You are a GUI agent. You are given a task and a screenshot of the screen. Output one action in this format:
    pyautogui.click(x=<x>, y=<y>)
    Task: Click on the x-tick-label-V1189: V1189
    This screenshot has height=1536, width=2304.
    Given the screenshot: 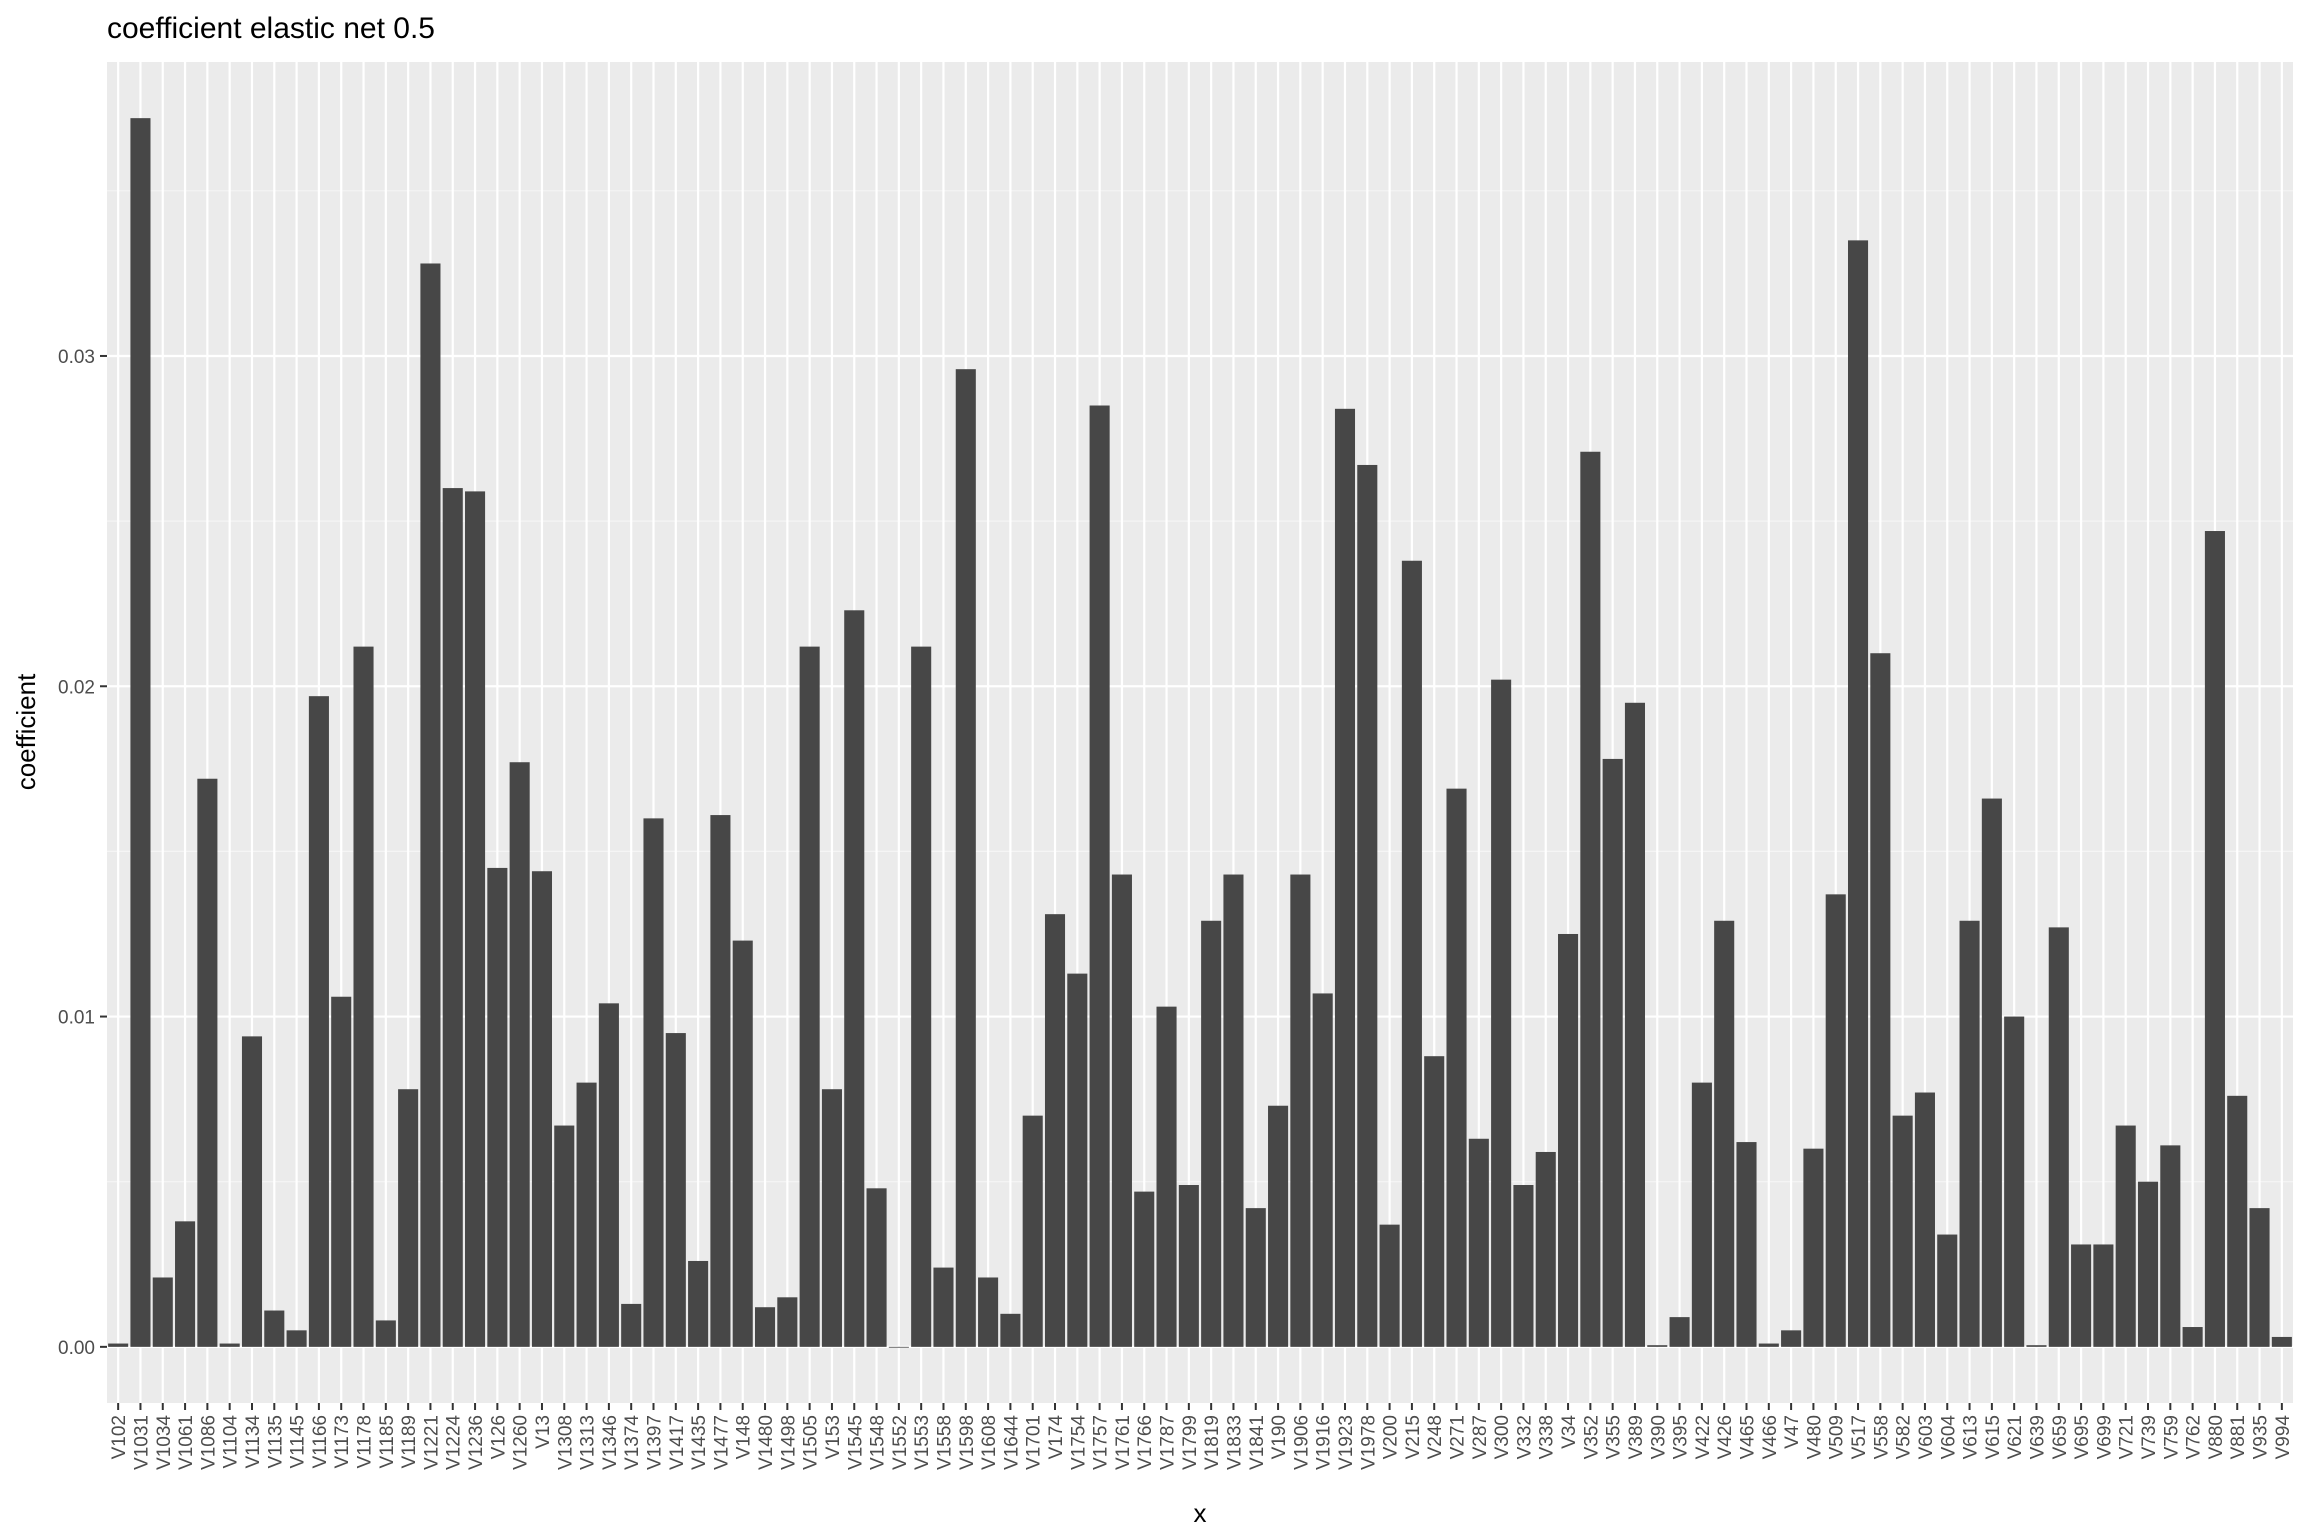 What is the action you would take?
    pyautogui.click(x=409, y=1442)
    